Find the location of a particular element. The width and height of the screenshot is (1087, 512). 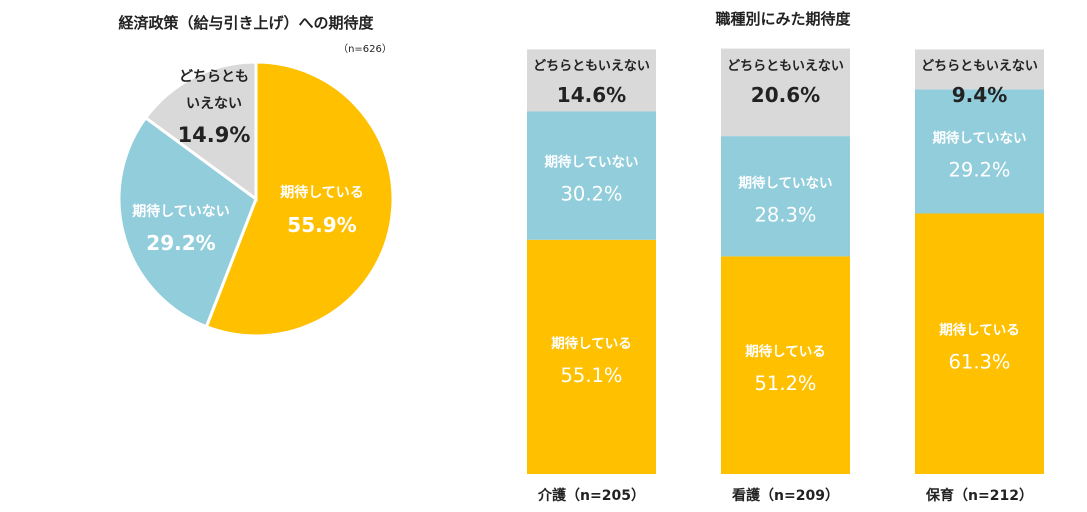

bar-segment-value: 29.2% is located at coordinates (980, 169).